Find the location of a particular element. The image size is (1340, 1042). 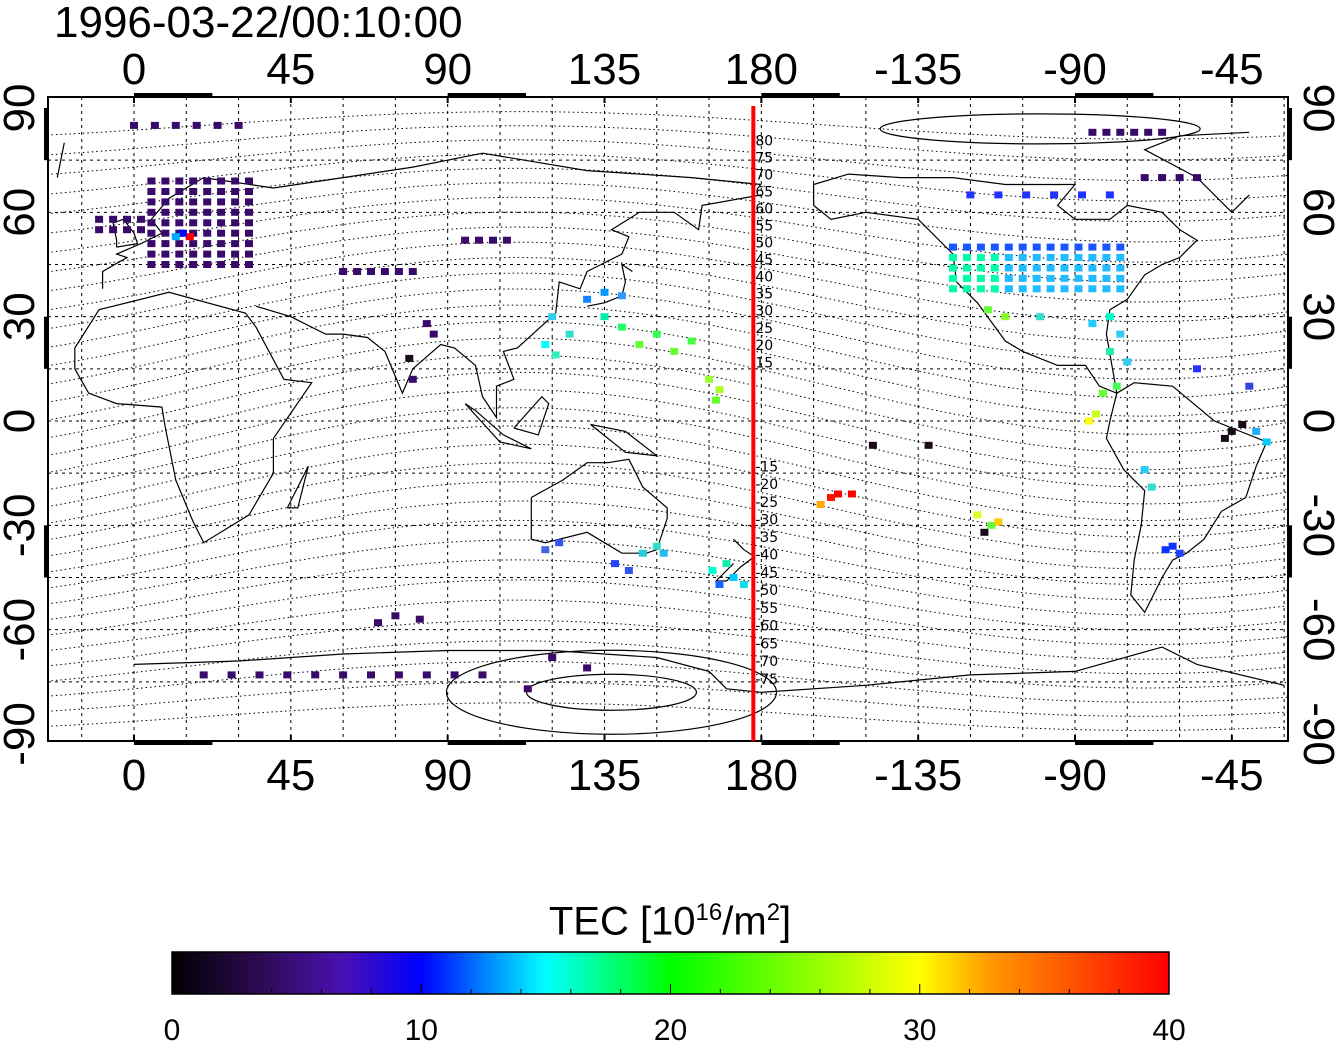

mag-lat-label: 25 is located at coordinates (764, 329).